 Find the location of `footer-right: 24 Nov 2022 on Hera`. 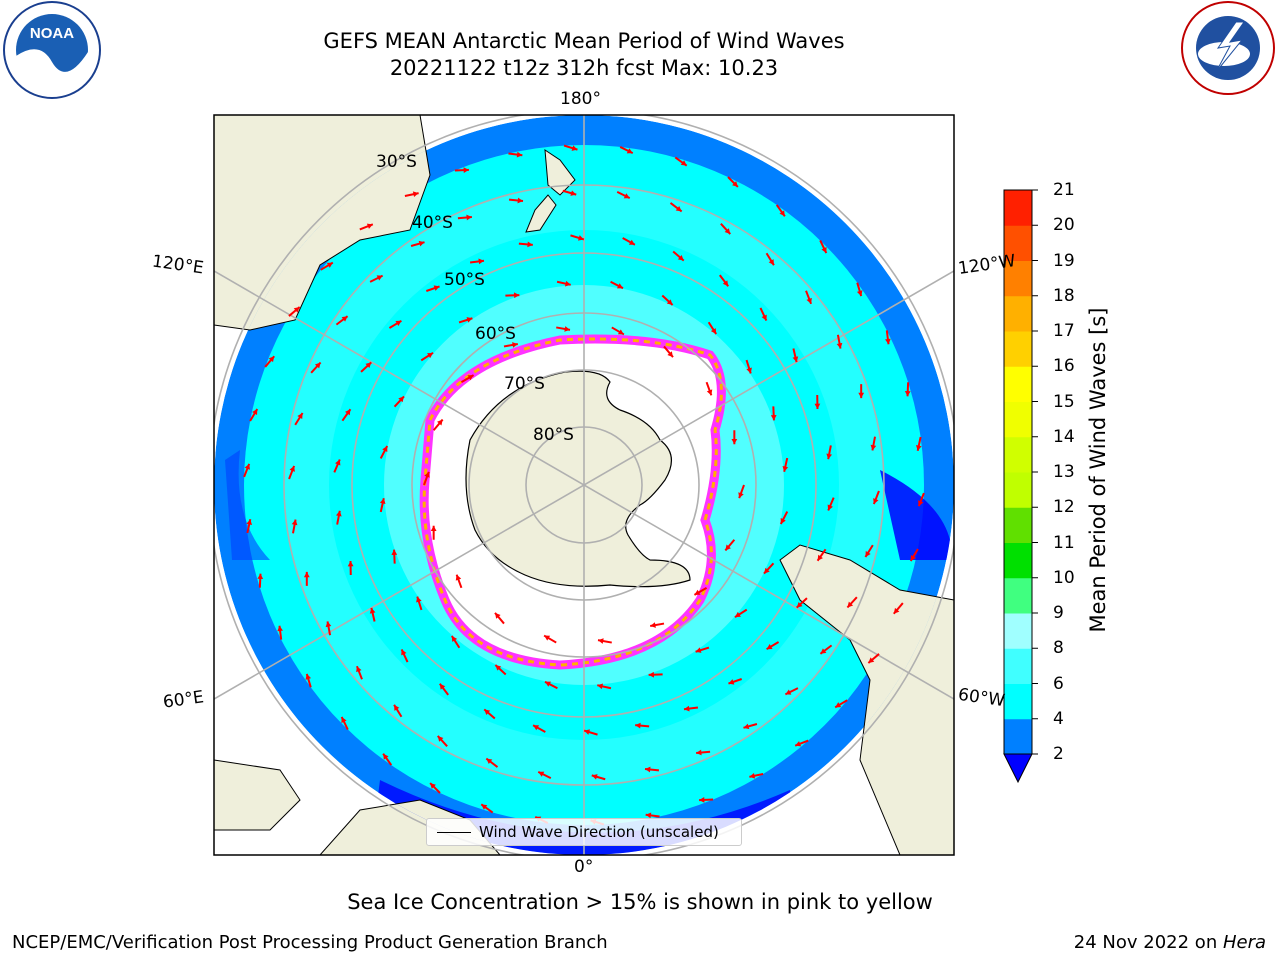

footer-right: 24 Nov 2022 on Hera is located at coordinates (1170, 942).